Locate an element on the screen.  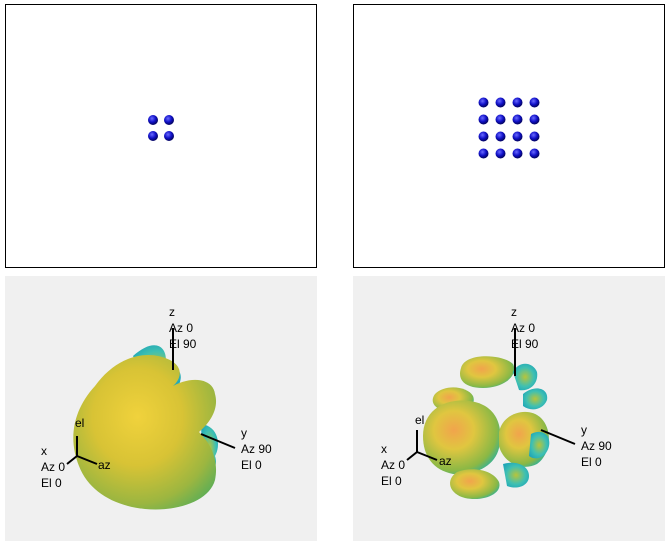
pattern-3d-right is located at coordinates (491, 414).